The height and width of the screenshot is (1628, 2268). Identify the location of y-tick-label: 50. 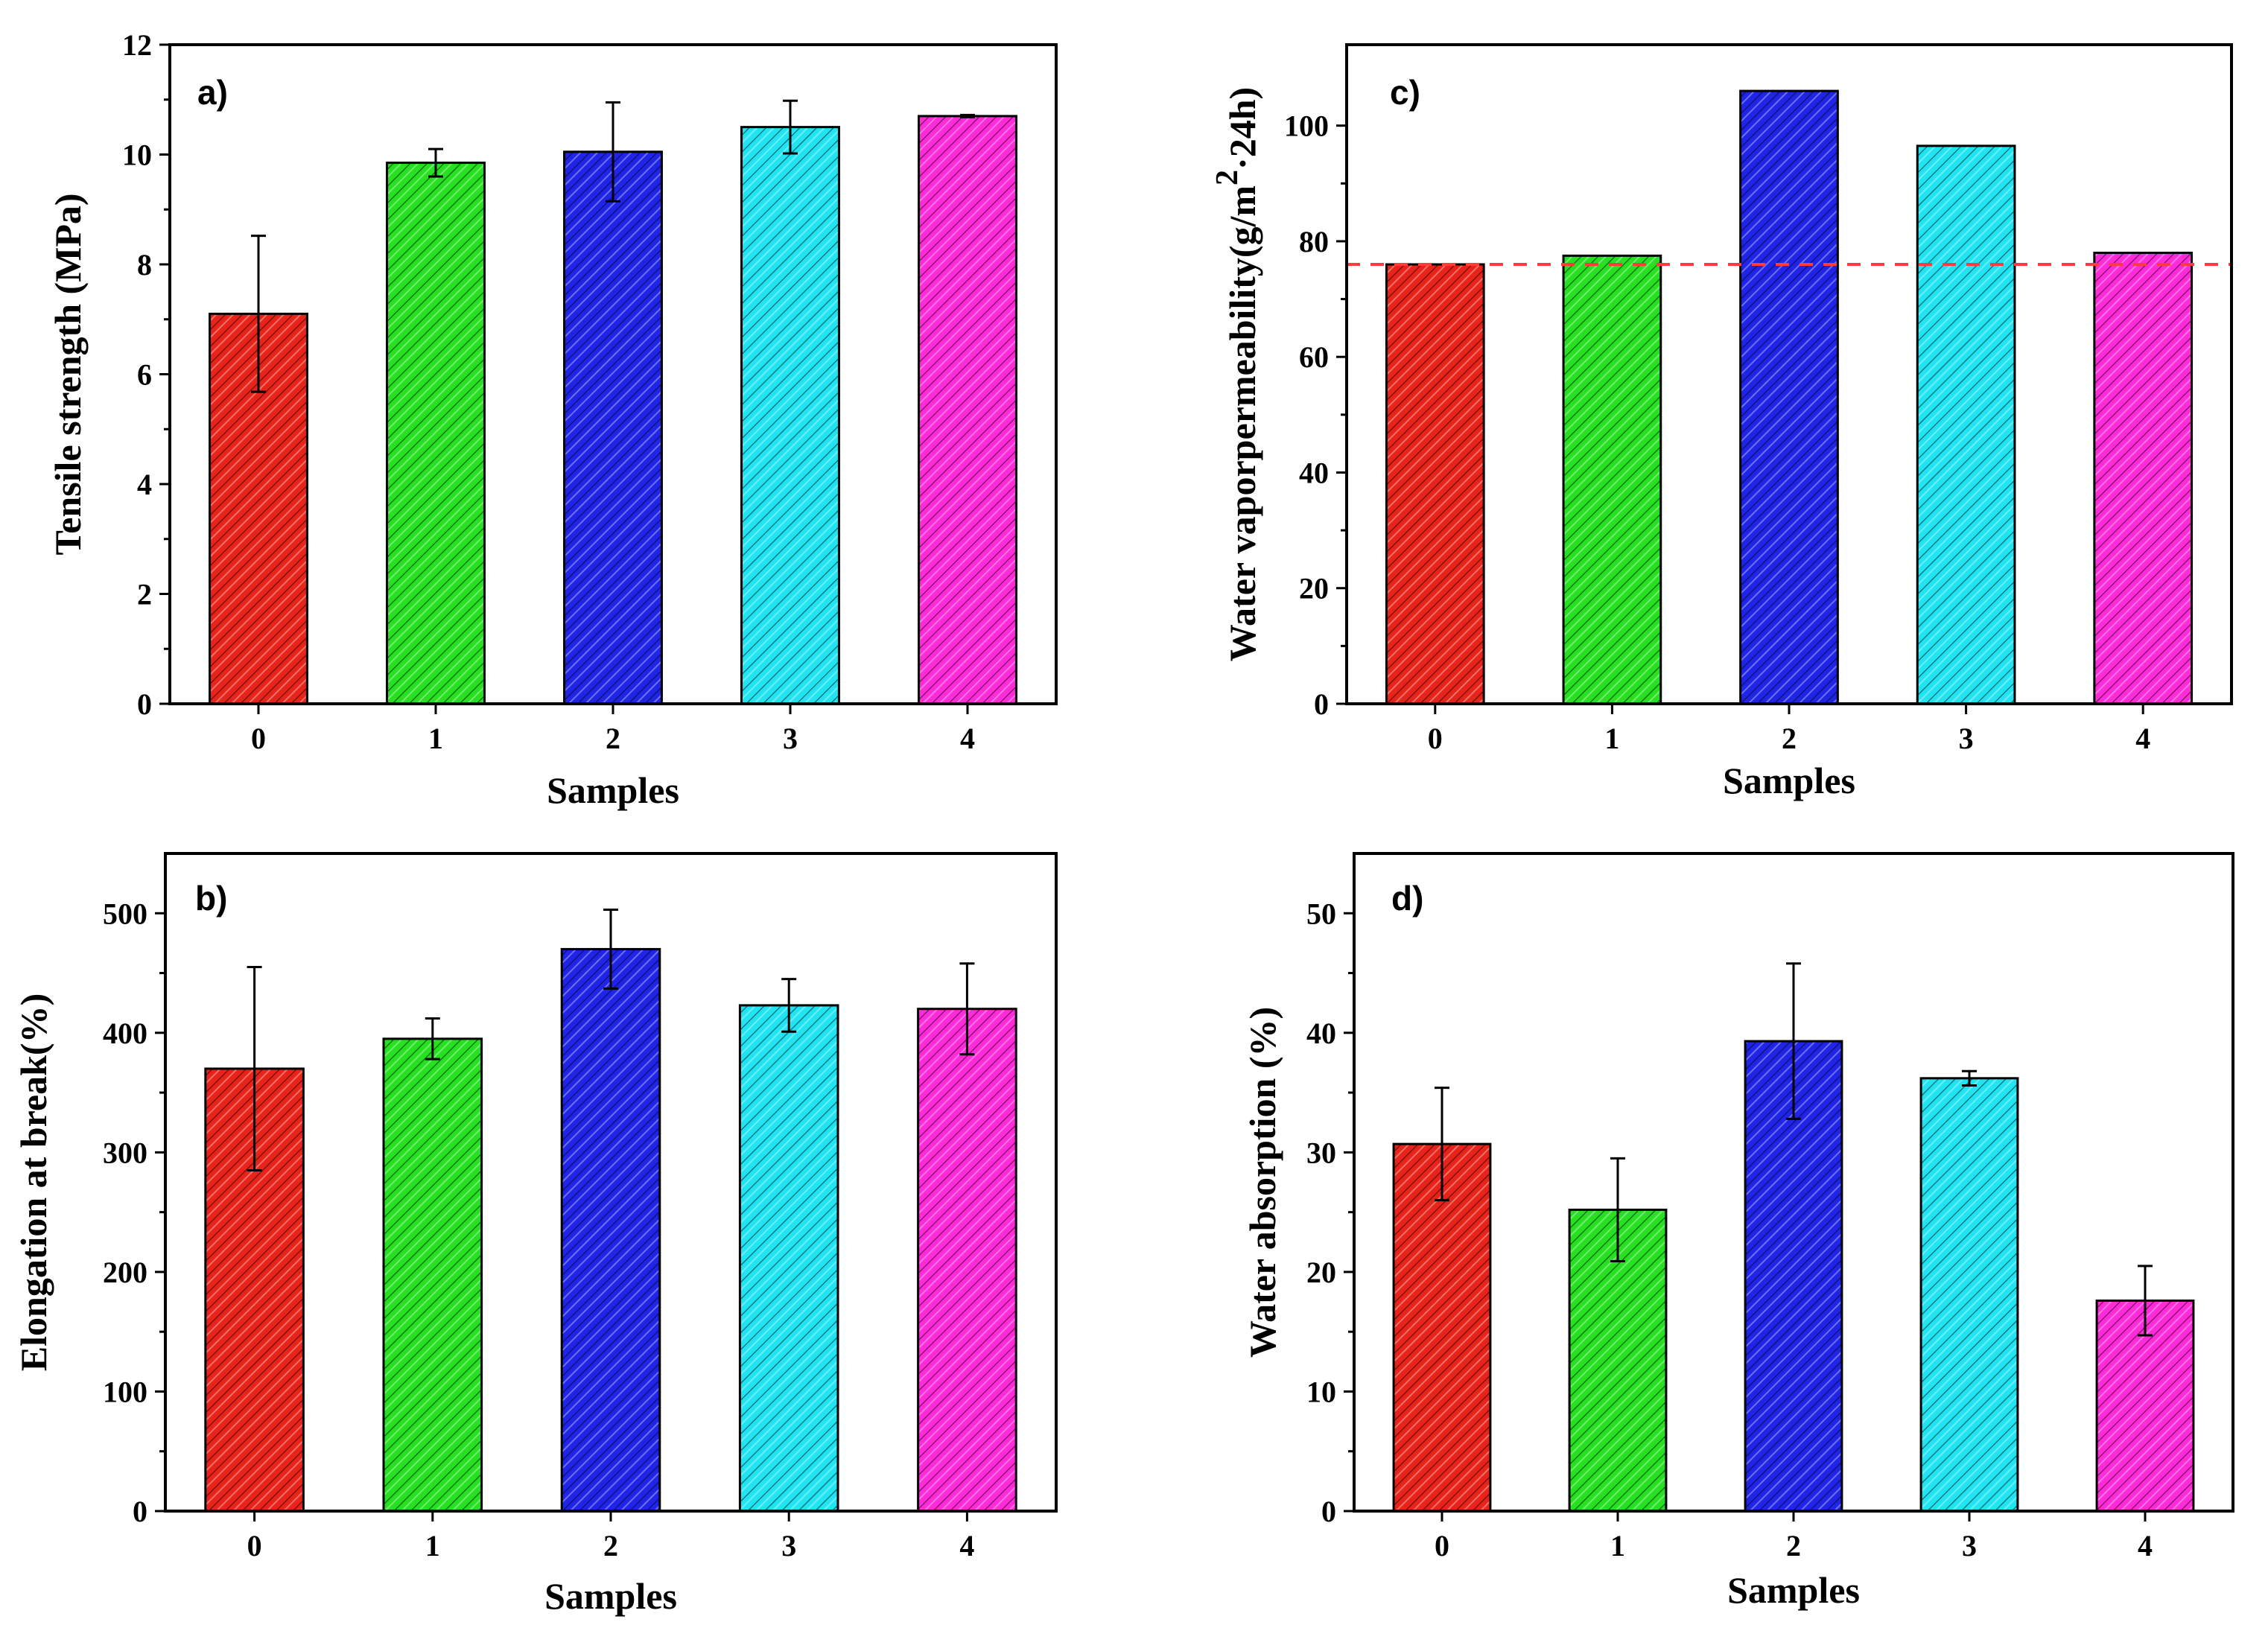
(1321, 913).